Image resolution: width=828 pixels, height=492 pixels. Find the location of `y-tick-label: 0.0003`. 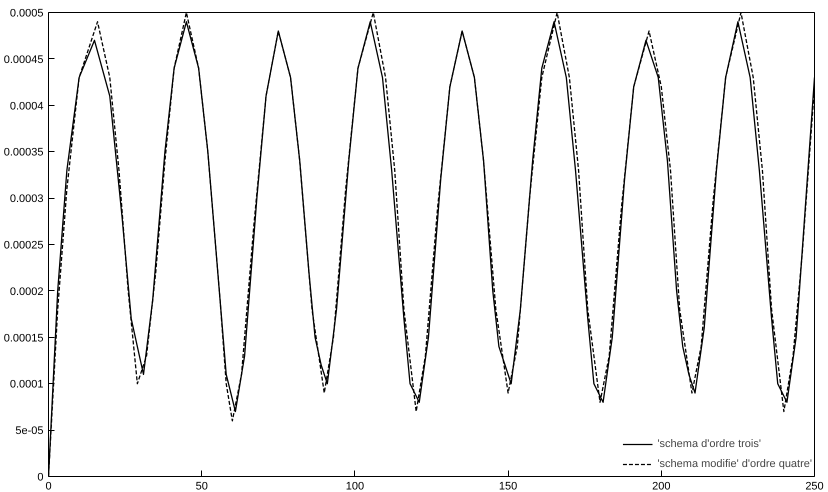

y-tick-label: 0.0003 is located at coordinates (27, 199).